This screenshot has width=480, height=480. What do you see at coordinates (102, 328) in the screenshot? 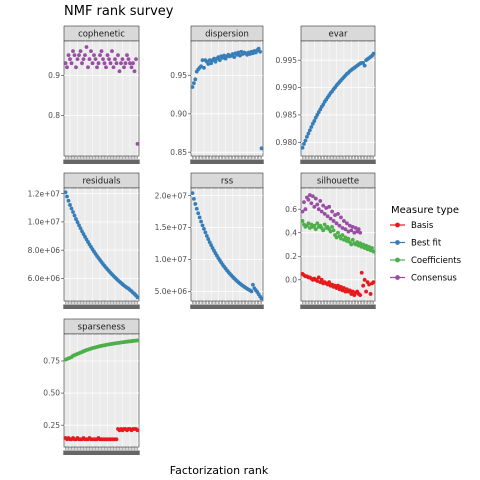
I see `strip-label-sparseness: sparseness` at bounding box center [102, 328].